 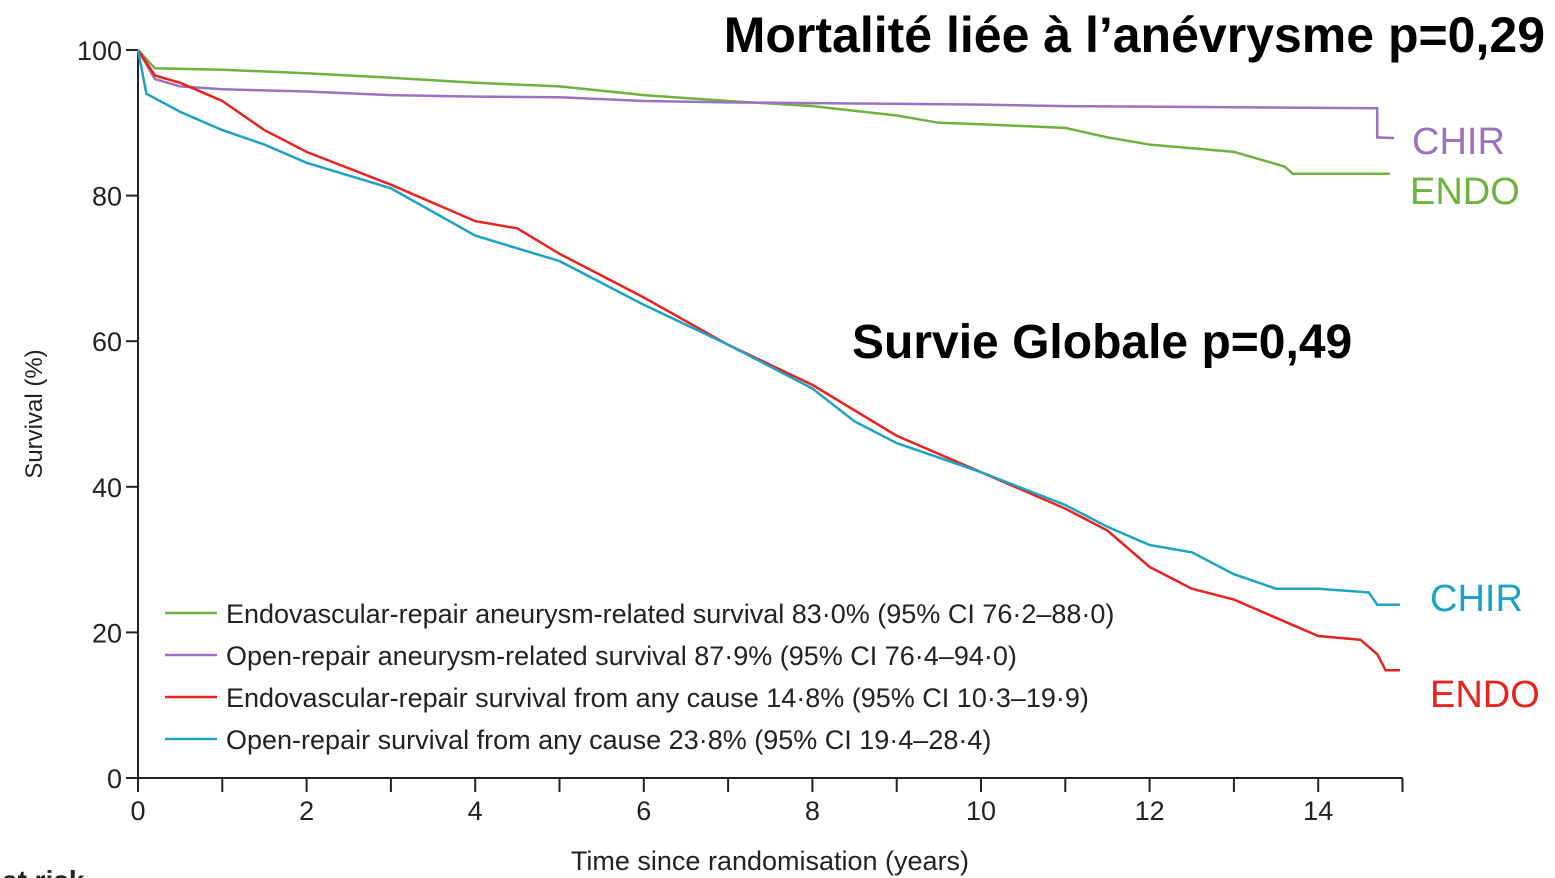 I want to click on y-axis-label: Survival (%), so click(x=34, y=413).